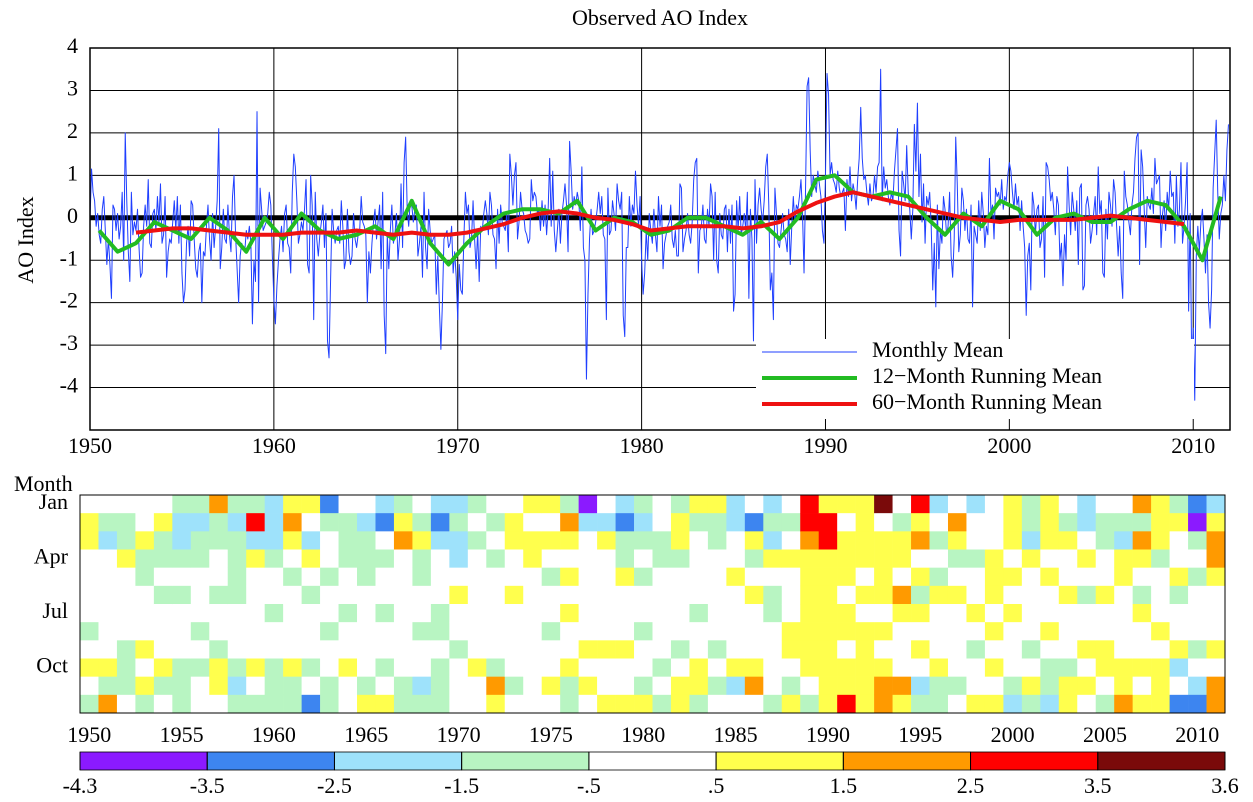 This screenshot has height=802, width=1253. What do you see at coordinates (89, 734) in the screenshot?
I see `x-tick-label: 1950` at bounding box center [89, 734].